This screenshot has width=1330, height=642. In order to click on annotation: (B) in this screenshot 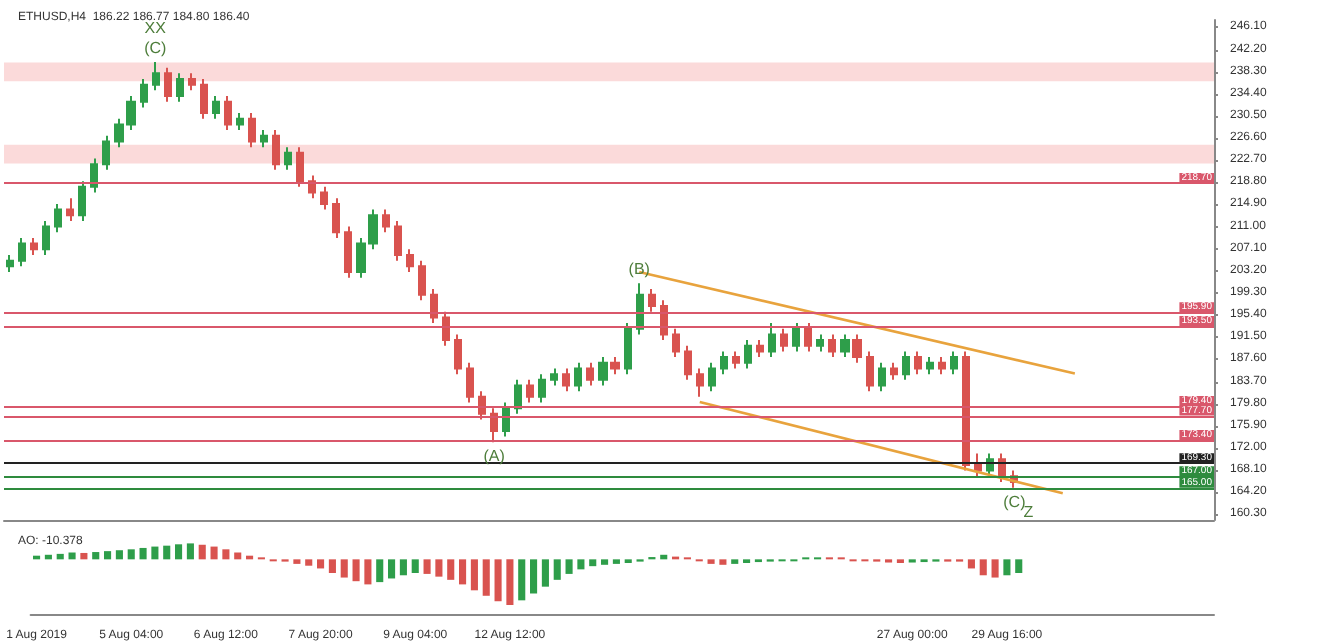, I will do `click(639, 269)`.